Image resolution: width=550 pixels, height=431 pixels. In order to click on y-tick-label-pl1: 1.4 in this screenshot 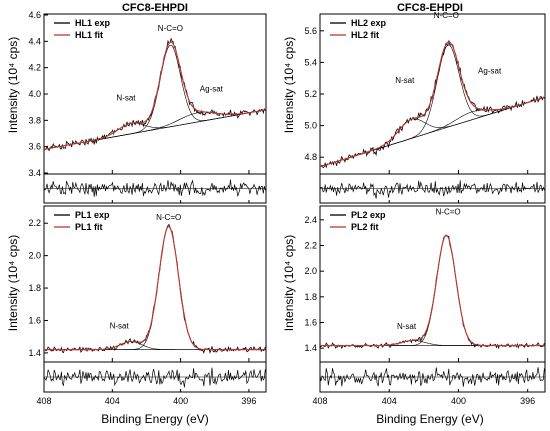, I will do `click(34, 353)`.